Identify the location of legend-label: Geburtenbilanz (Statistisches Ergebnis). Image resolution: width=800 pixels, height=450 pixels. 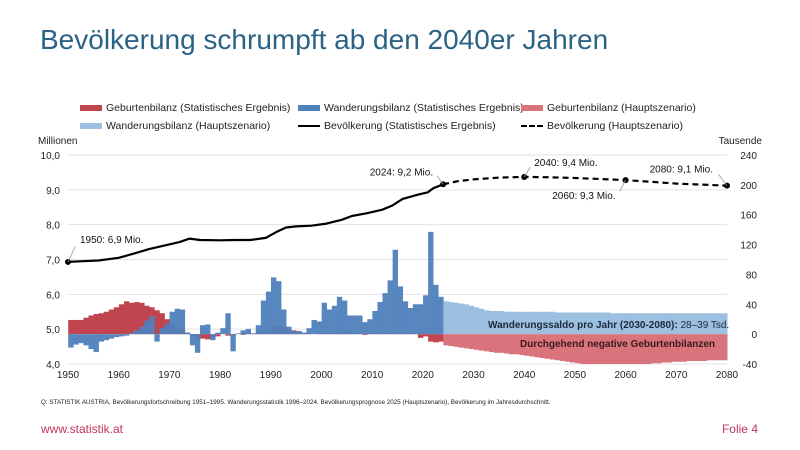
(198, 108).